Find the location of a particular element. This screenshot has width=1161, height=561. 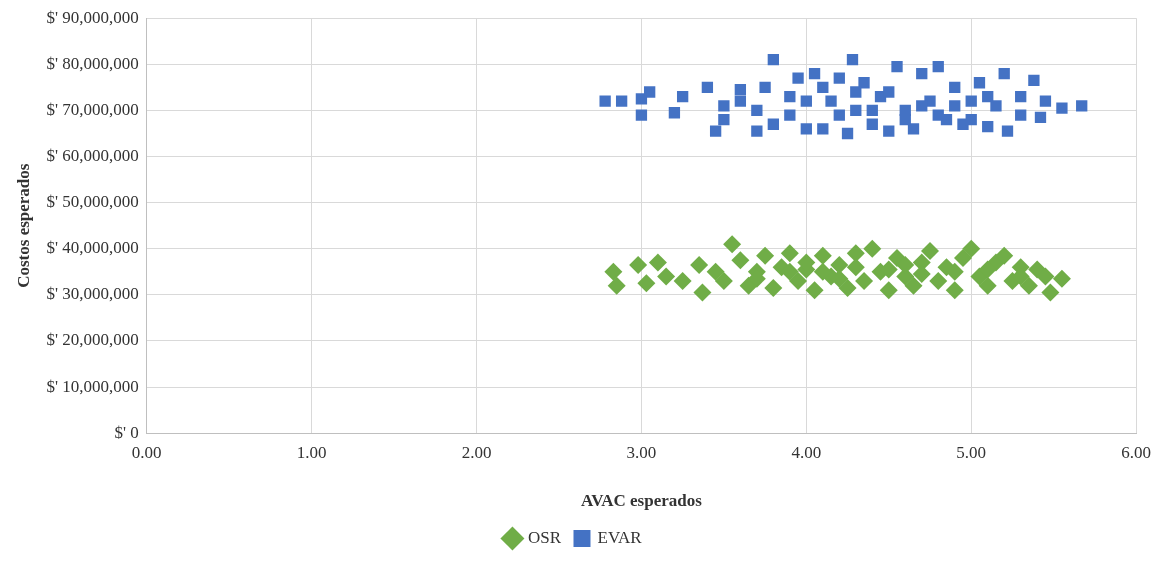

y-tick-label: $' 90,000,000 is located at coordinates (92, 17).